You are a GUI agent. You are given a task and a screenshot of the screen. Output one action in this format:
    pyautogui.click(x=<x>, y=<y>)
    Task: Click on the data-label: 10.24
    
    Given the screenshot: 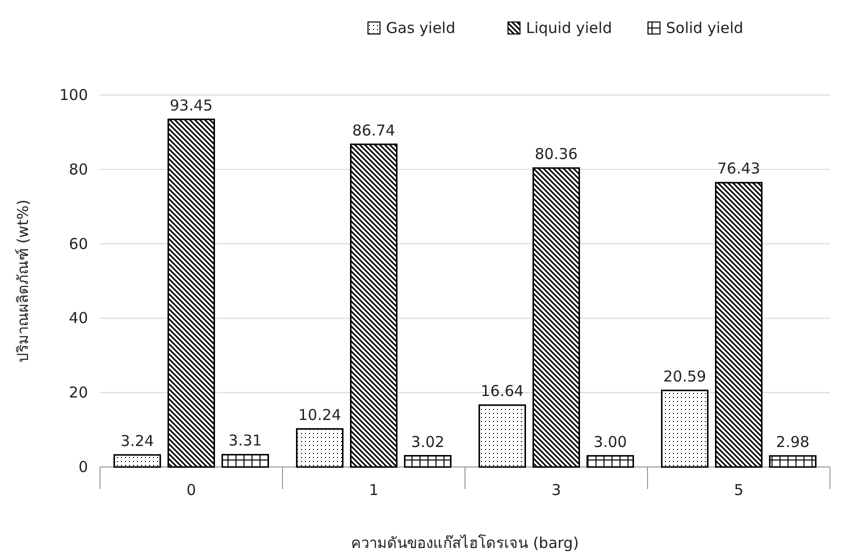 What is the action you would take?
    pyautogui.click(x=320, y=415)
    